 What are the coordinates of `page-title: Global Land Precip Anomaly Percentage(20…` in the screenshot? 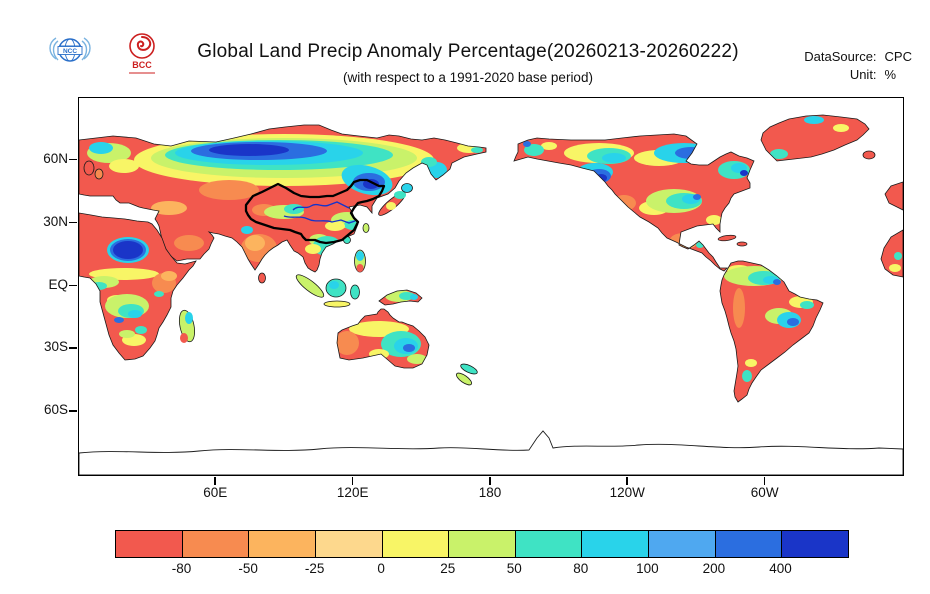 It's located at (468, 51).